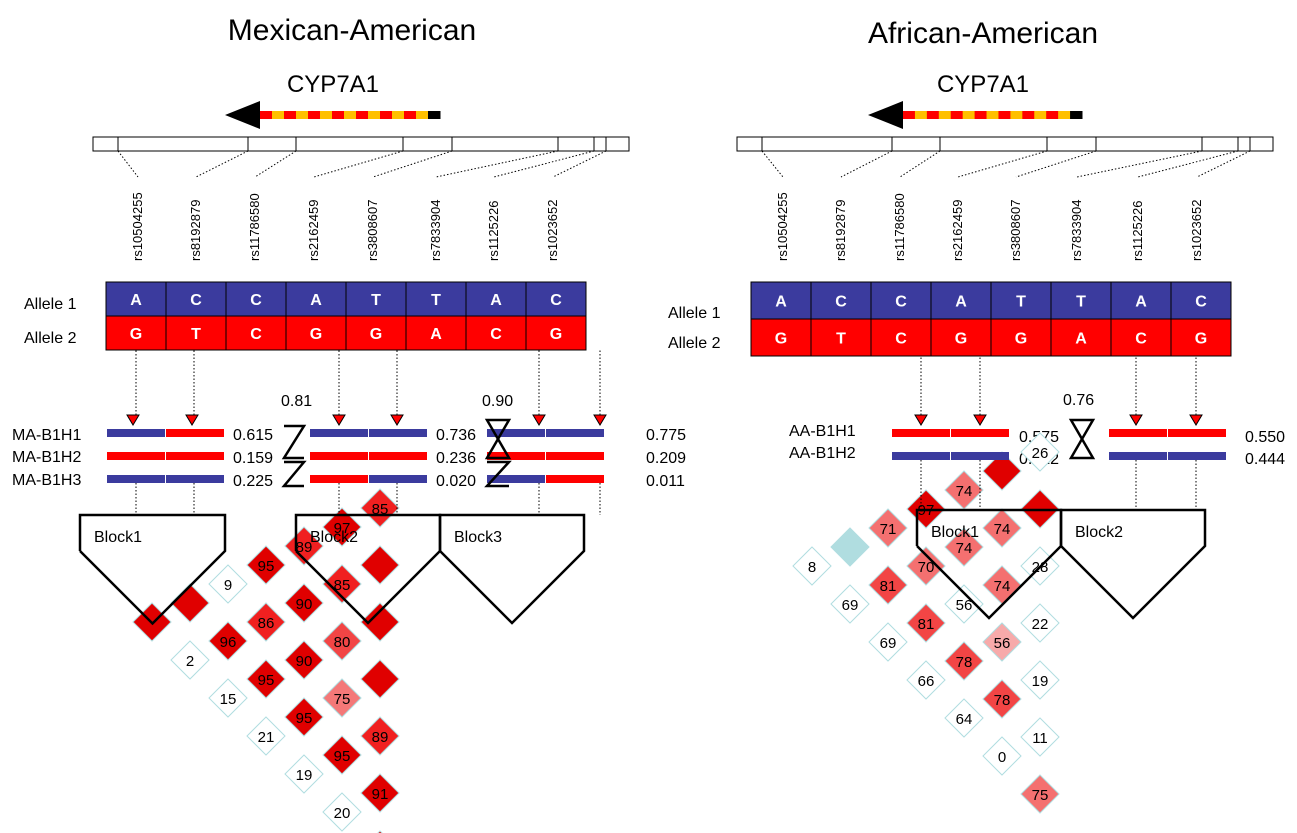  What do you see at coordinates (841, 339) in the screenshot?
I see `allele2-text-aa: T` at bounding box center [841, 339].